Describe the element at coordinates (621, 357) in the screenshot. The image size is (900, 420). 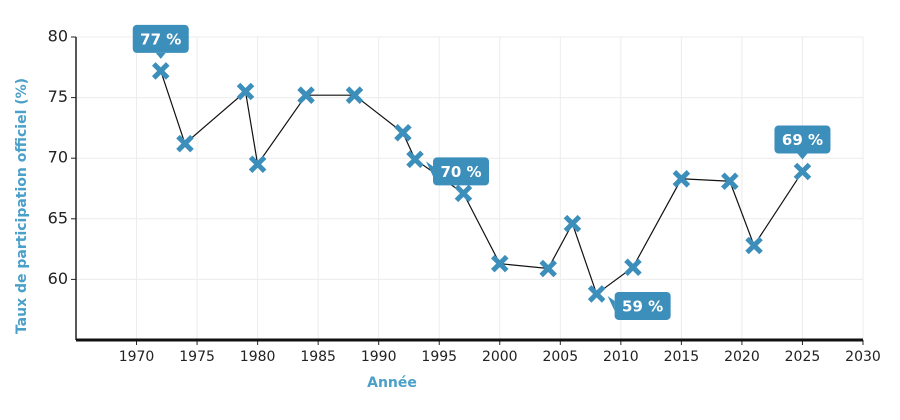
I see `x-tick-label: 2010` at that location.